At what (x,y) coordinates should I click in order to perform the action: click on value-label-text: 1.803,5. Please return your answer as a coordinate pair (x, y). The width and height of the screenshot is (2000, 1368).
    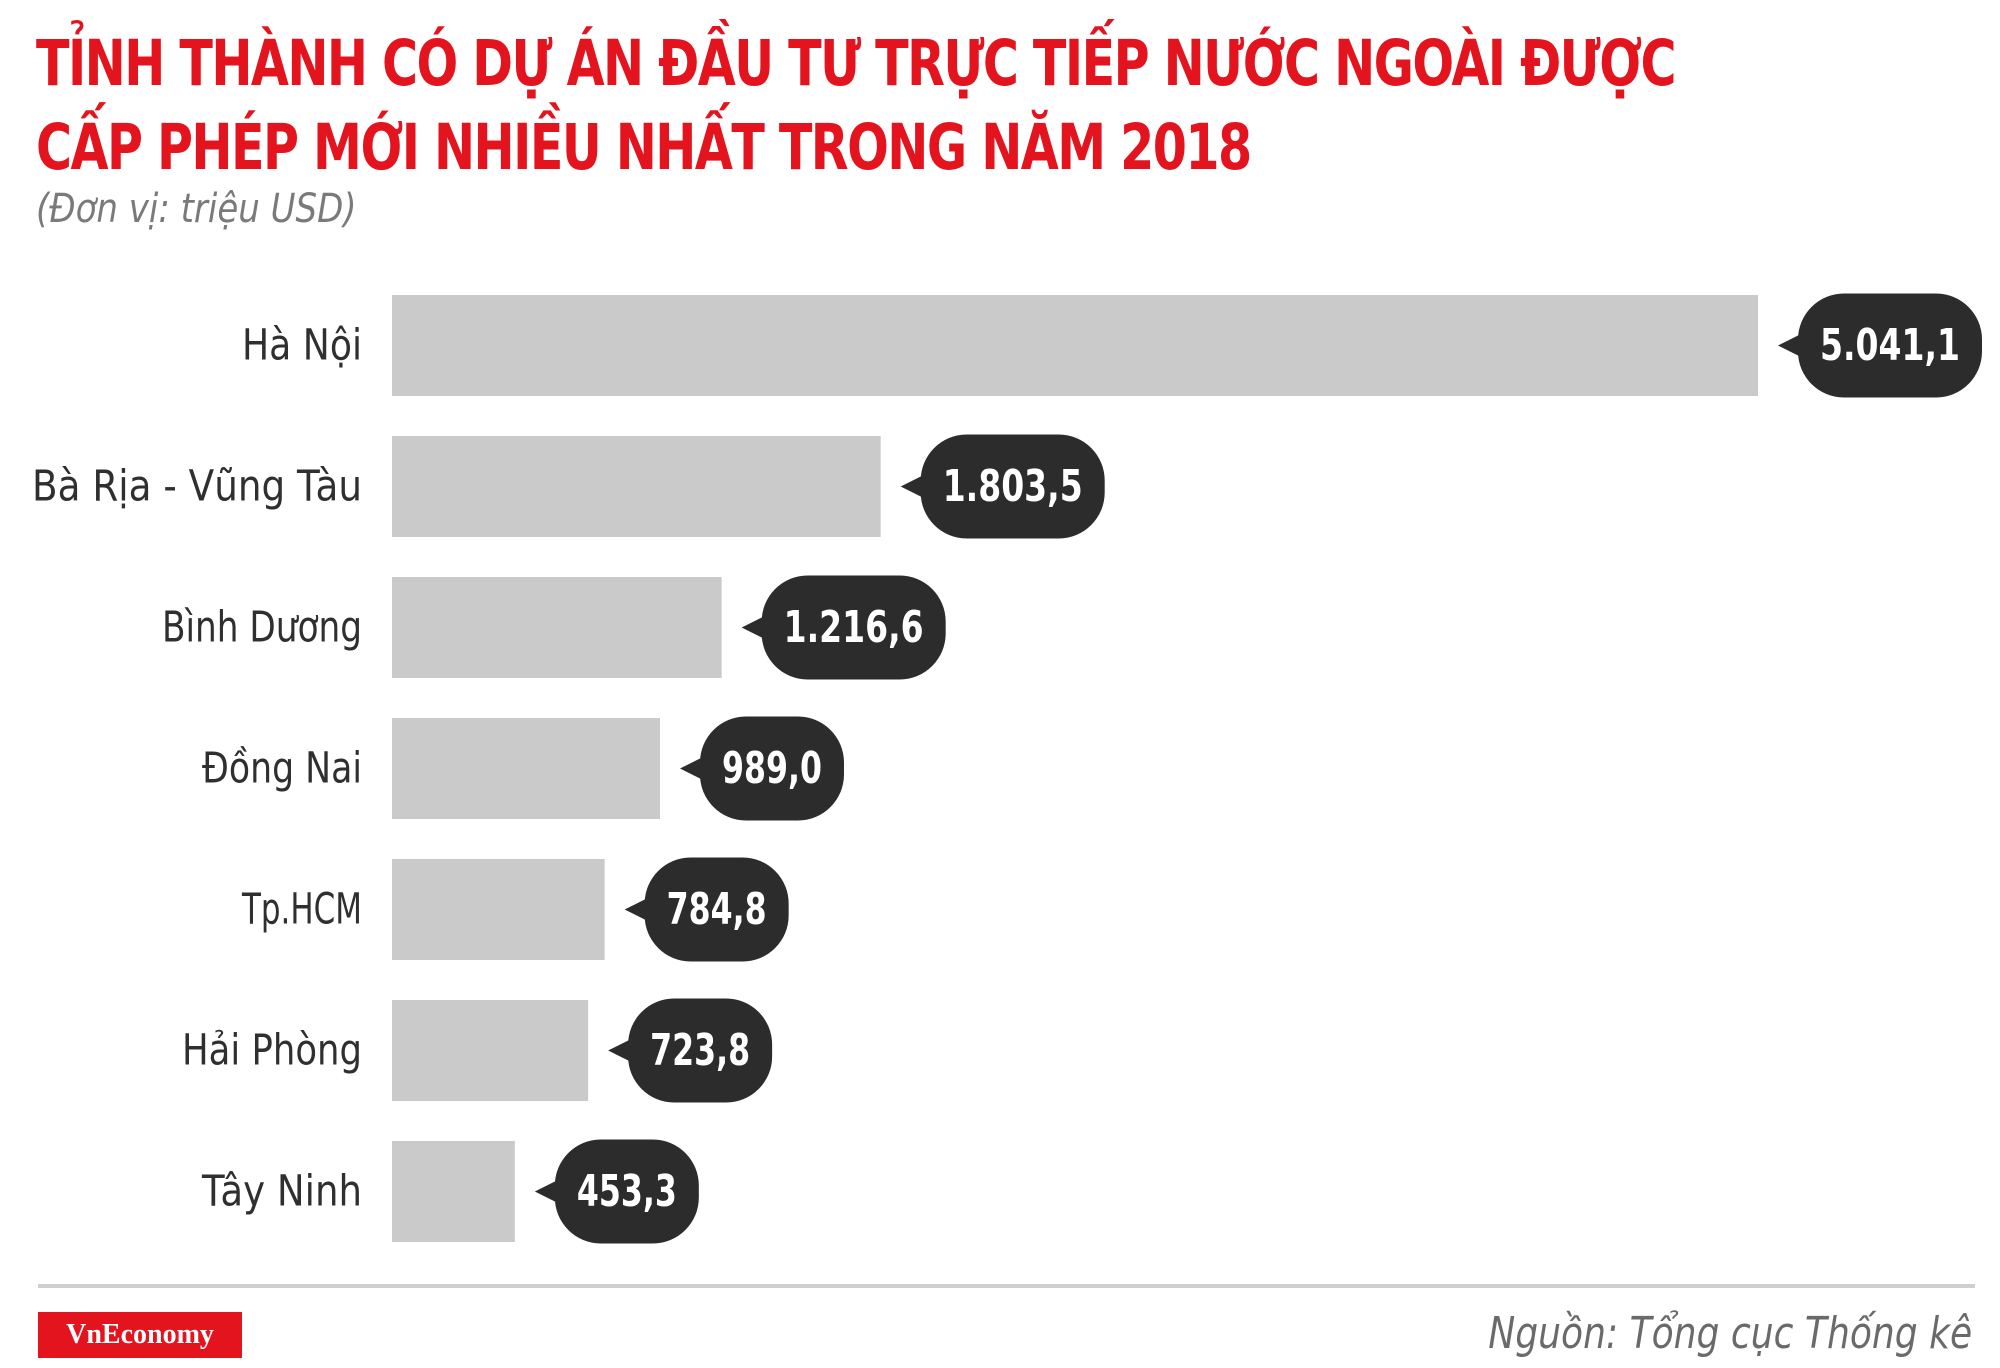
    Looking at the image, I should click on (1013, 486).